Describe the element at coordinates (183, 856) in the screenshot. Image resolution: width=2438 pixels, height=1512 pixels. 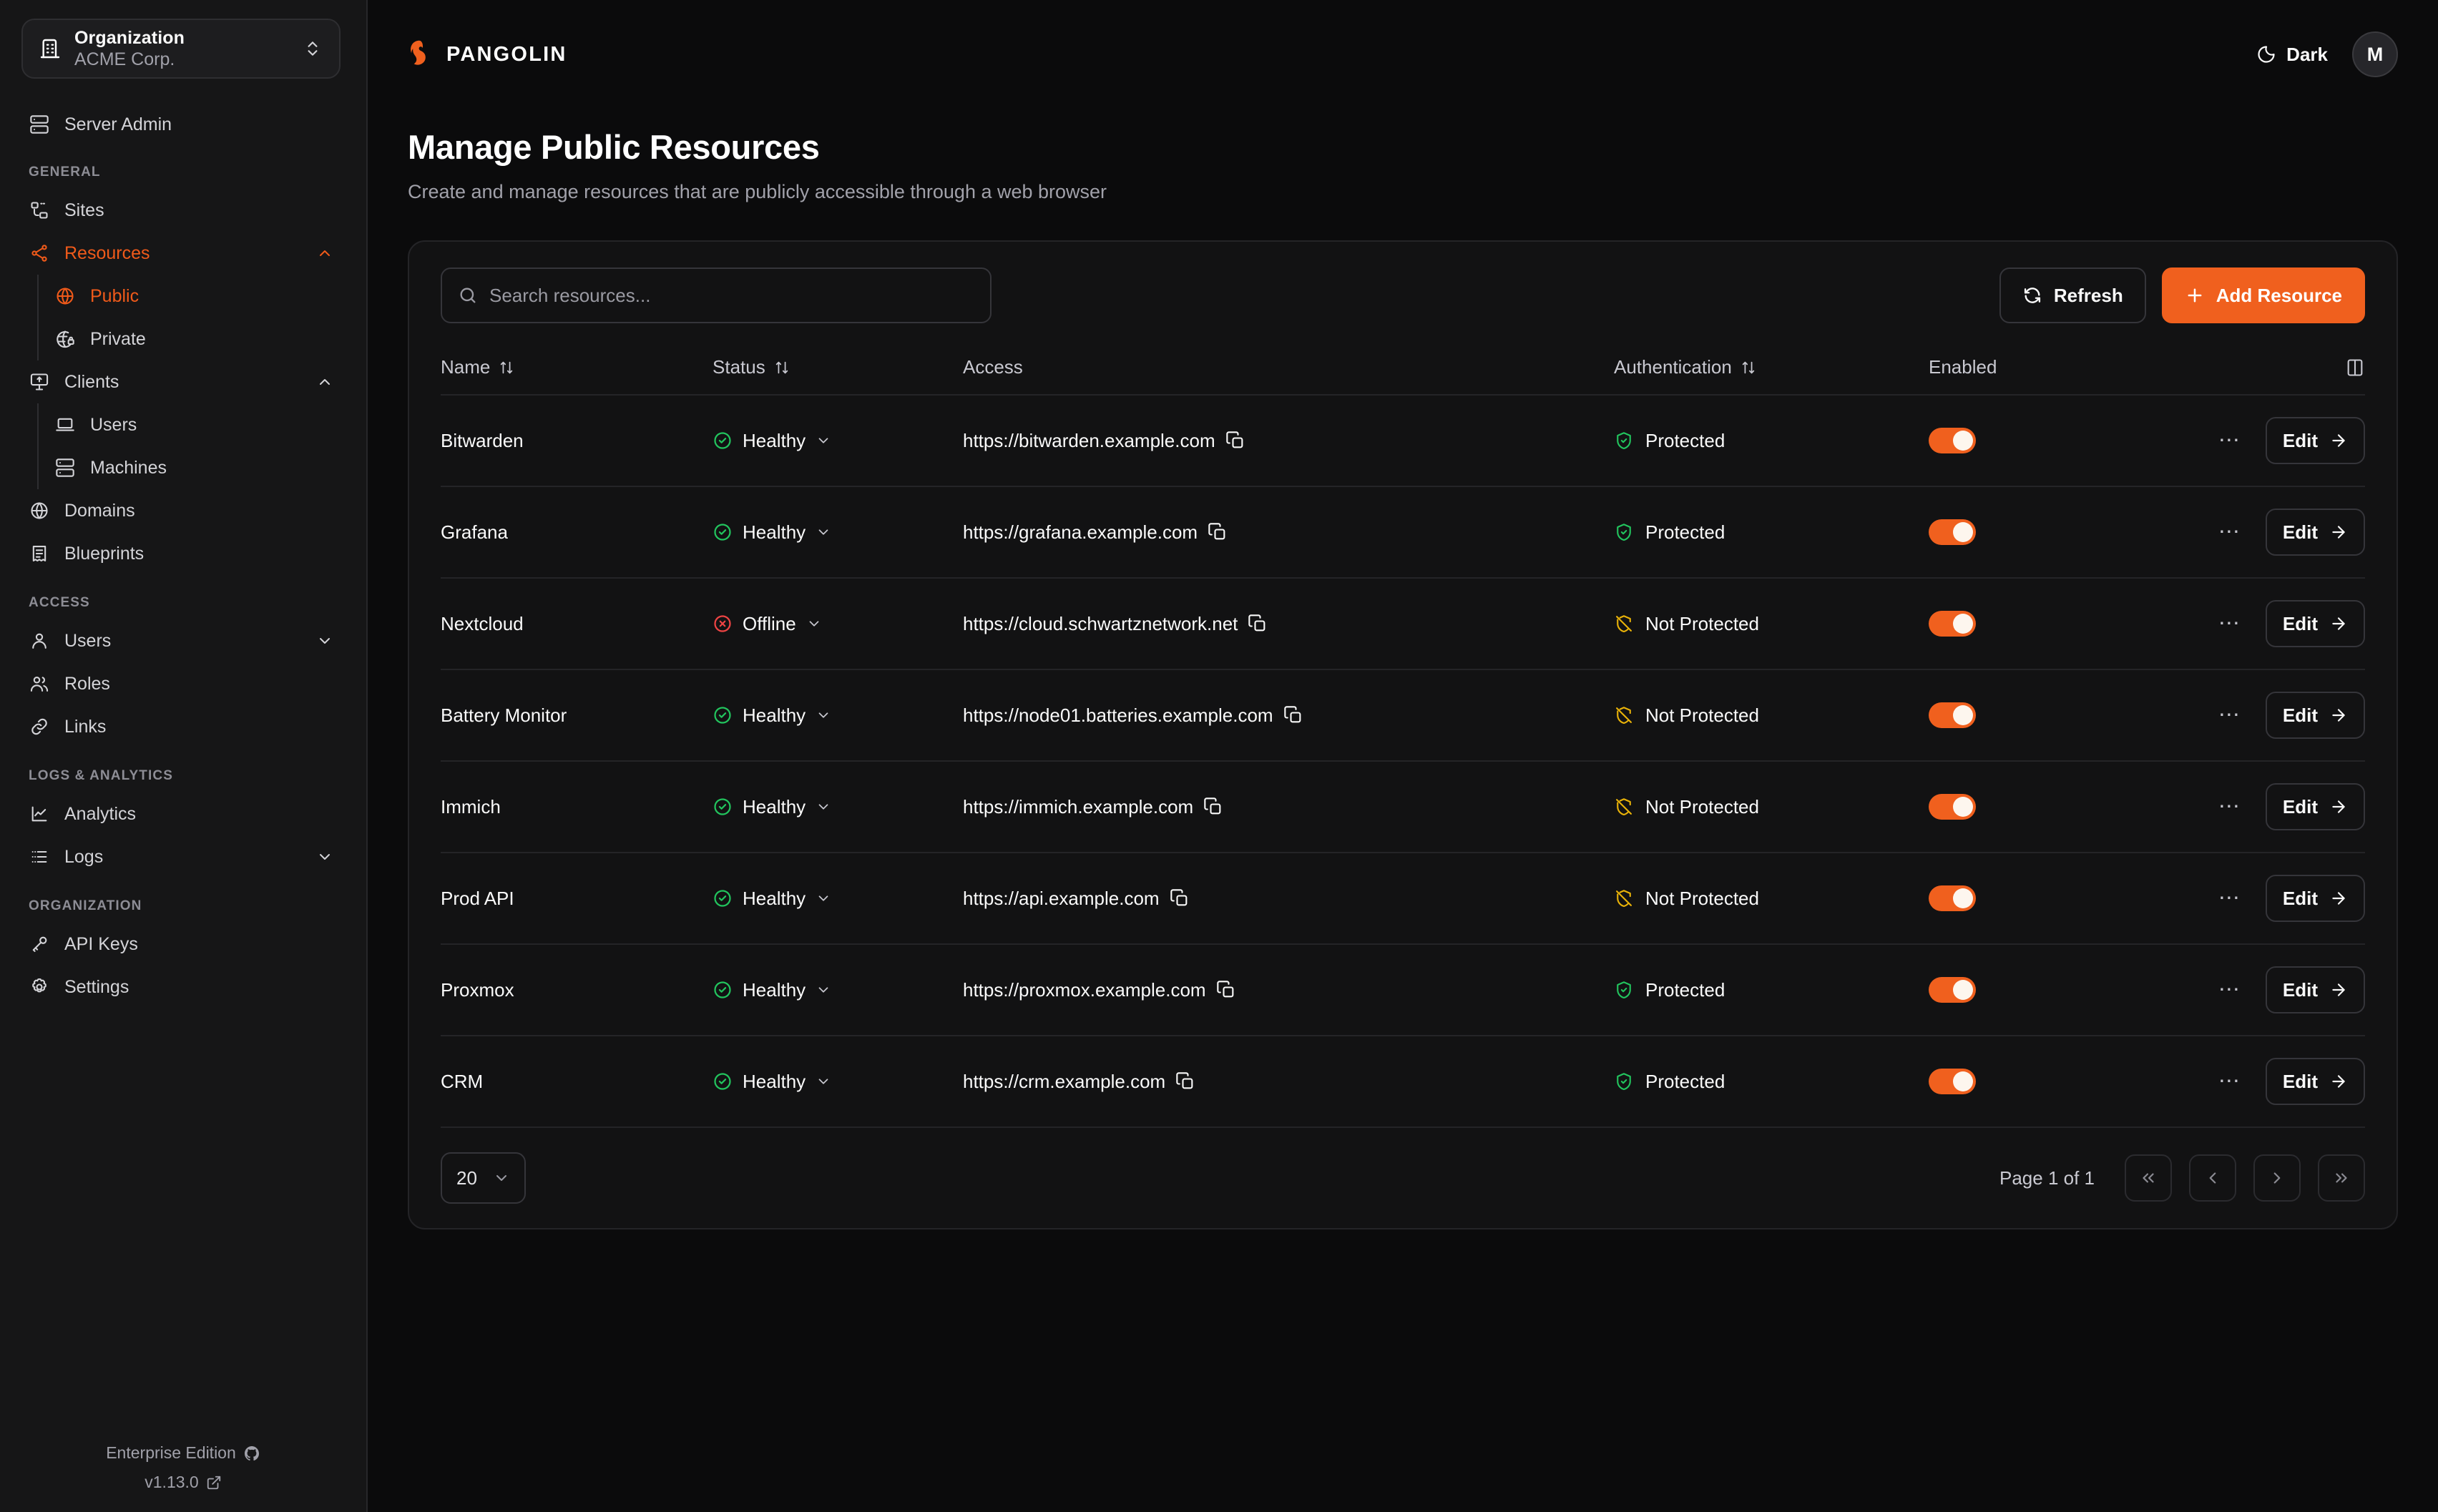
I see `sidebar-item-logs: Logs` at that location.